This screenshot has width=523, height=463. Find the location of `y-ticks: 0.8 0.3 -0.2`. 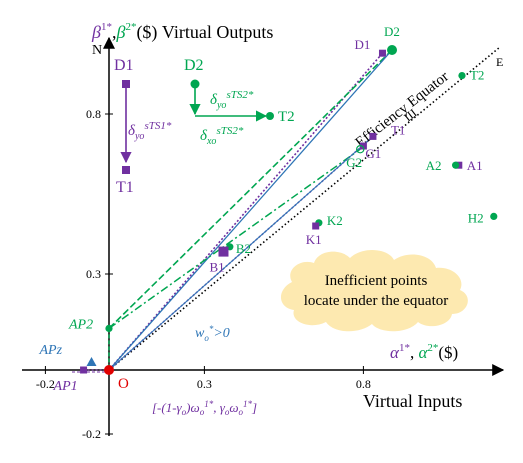

y-ticks: 0.8 0.3 -0.2 is located at coordinates (97, 274).